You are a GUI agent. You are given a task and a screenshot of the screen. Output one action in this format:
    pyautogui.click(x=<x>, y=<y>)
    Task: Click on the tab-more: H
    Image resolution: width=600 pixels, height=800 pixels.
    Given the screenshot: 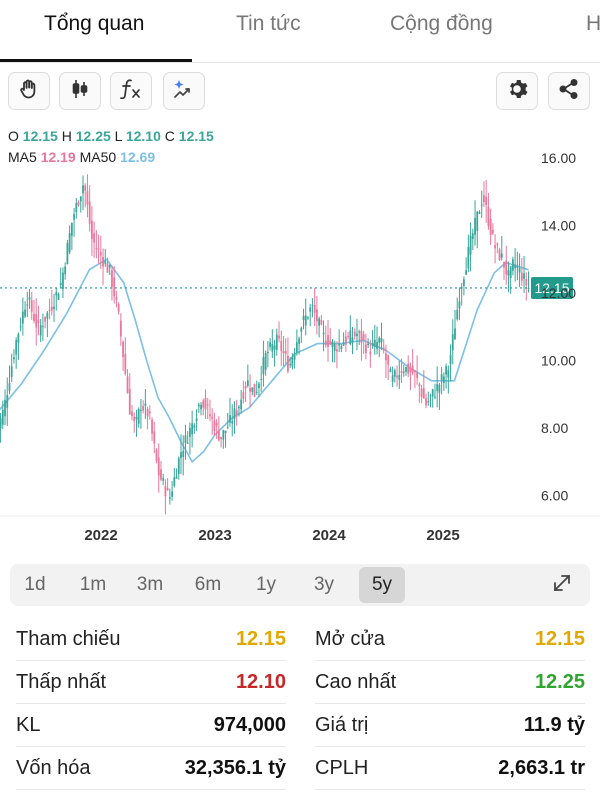 What is the action you would take?
    pyautogui.click(x=593, y=23)
    